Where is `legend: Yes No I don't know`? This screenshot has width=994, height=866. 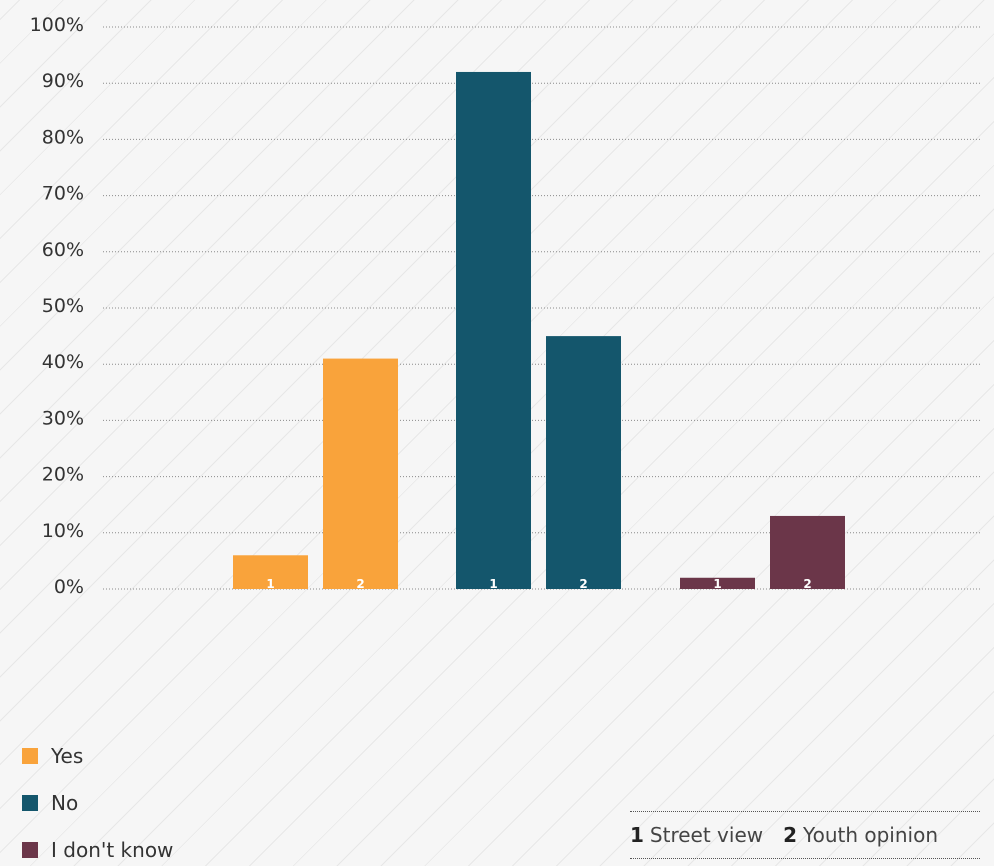 legend: Yes No I don't know is located at coordinates (97, 805).